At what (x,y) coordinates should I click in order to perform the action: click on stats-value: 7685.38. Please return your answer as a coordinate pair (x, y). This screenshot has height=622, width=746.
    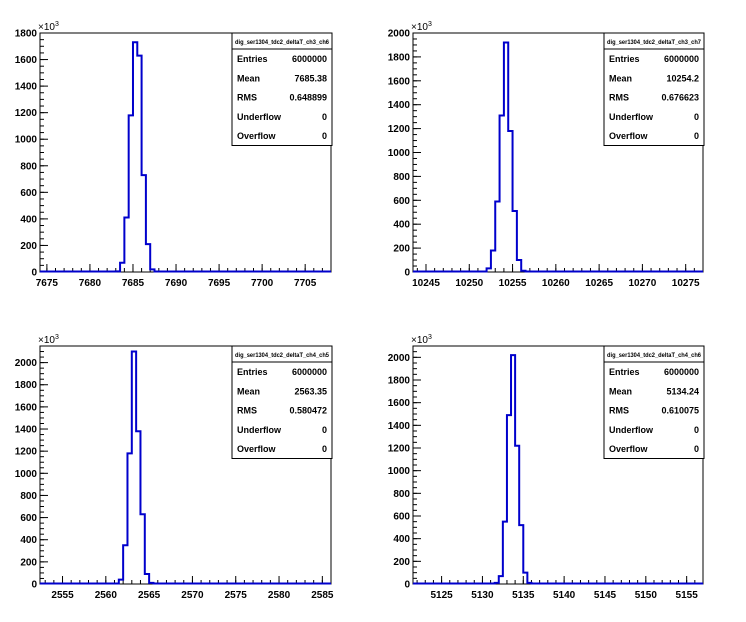
    Looking at the image, I should click on (310, 78).